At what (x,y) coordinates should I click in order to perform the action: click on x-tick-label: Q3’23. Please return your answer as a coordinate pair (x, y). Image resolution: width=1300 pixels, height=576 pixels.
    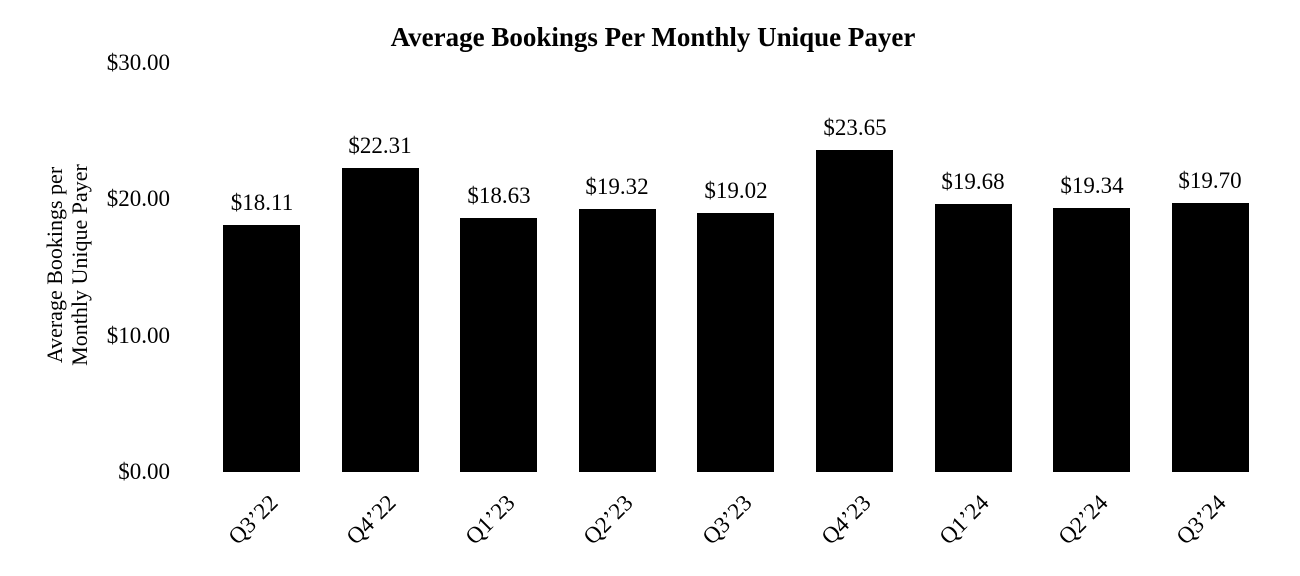
    Looking at the image, I should click on (727, 520).